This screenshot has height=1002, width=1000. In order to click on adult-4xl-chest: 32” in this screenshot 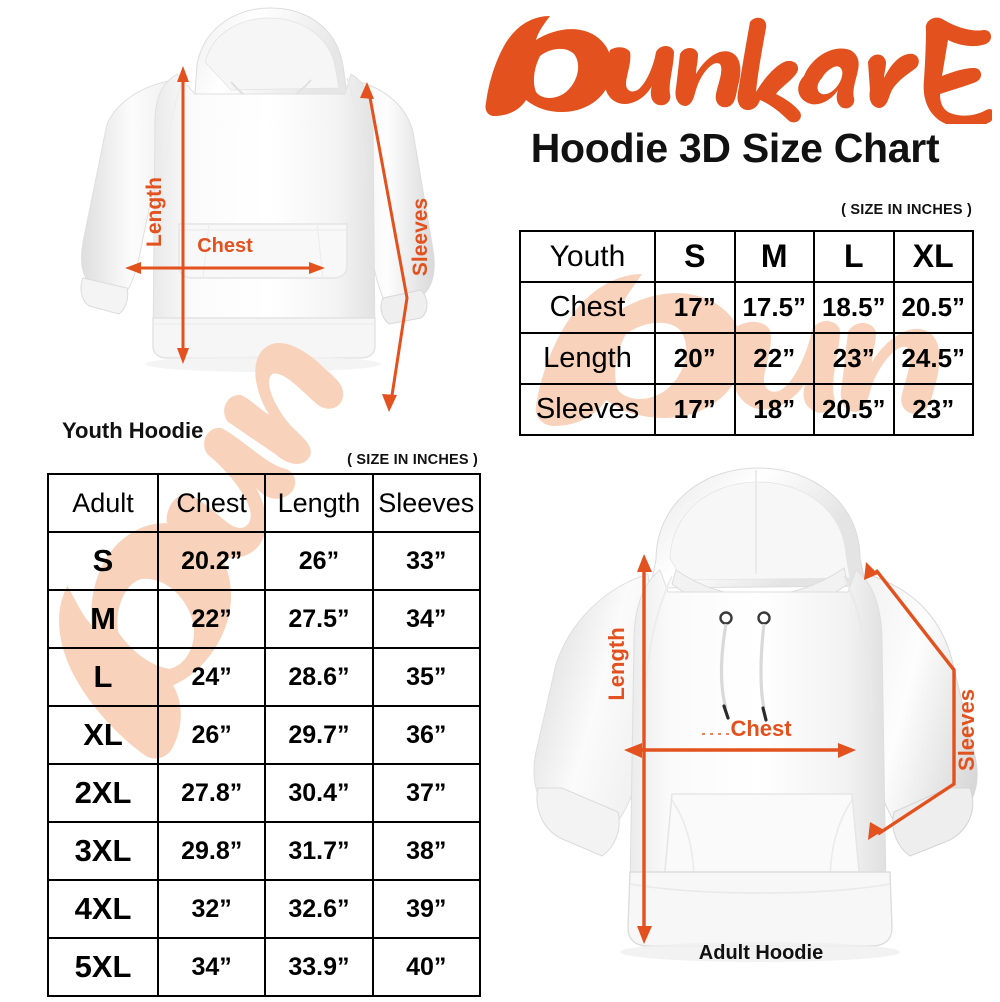, I will do `click(211, 909)`.